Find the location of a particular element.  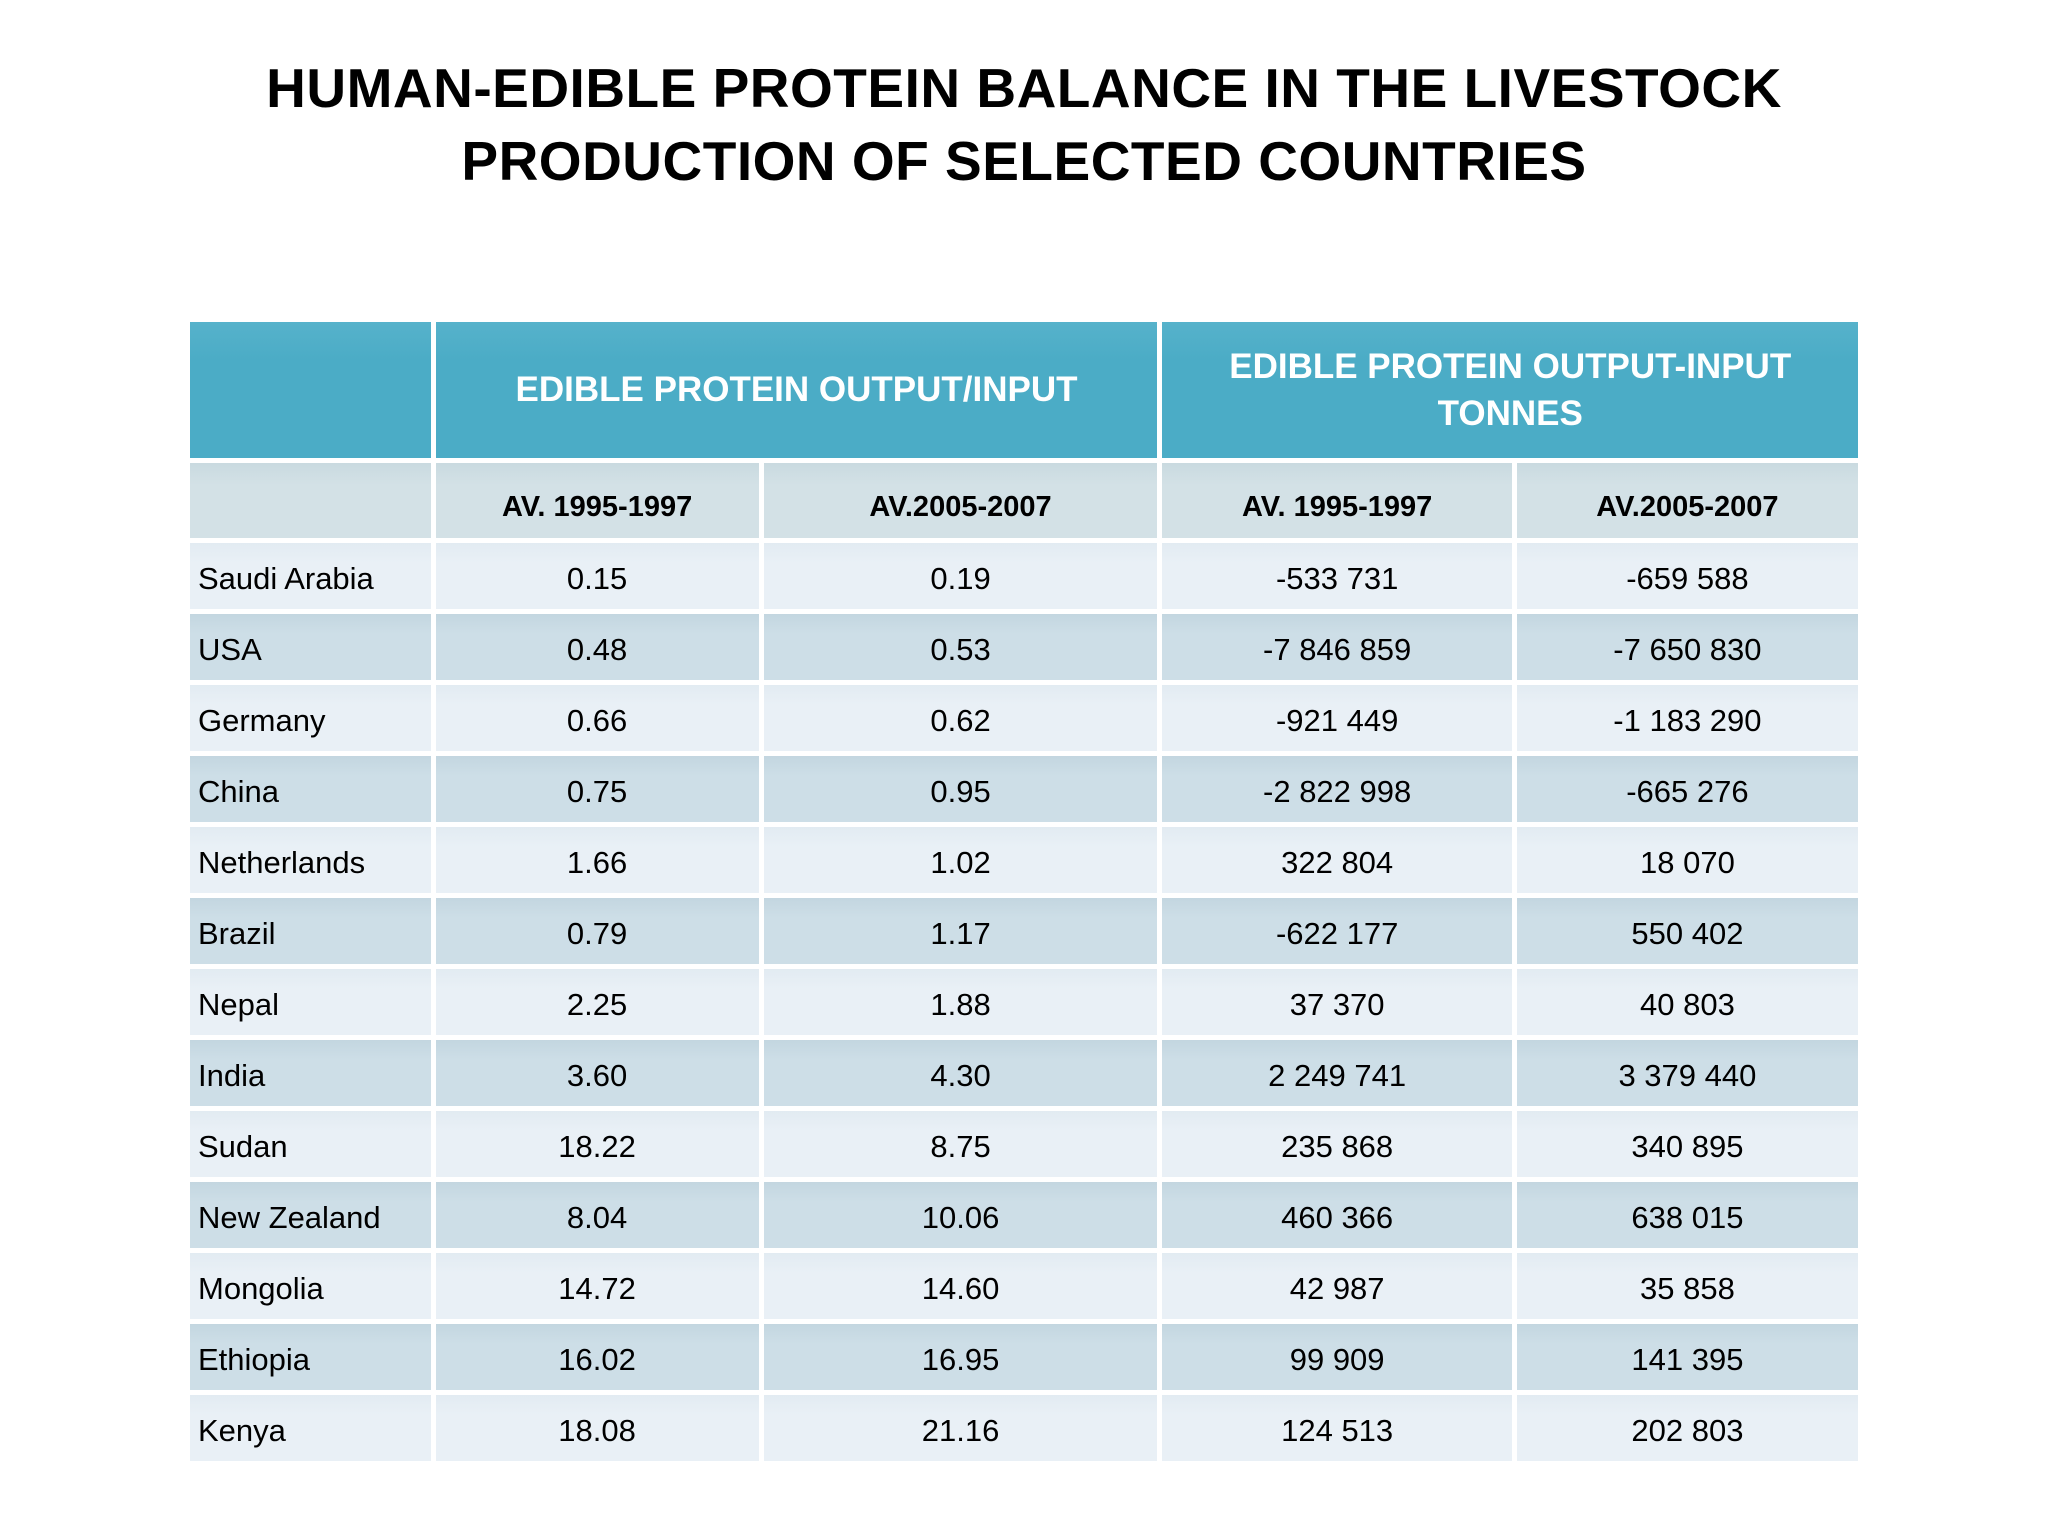

value-cell: 1.17 is located at coordinates (960, 931).